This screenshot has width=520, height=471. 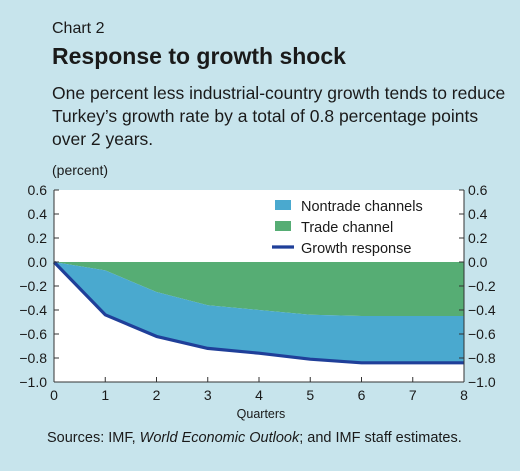 What do you see at coordinates (38, 262) in the screenshot?
I see `y-tick-label-left: 0.0` at bounding box center [38, 262].